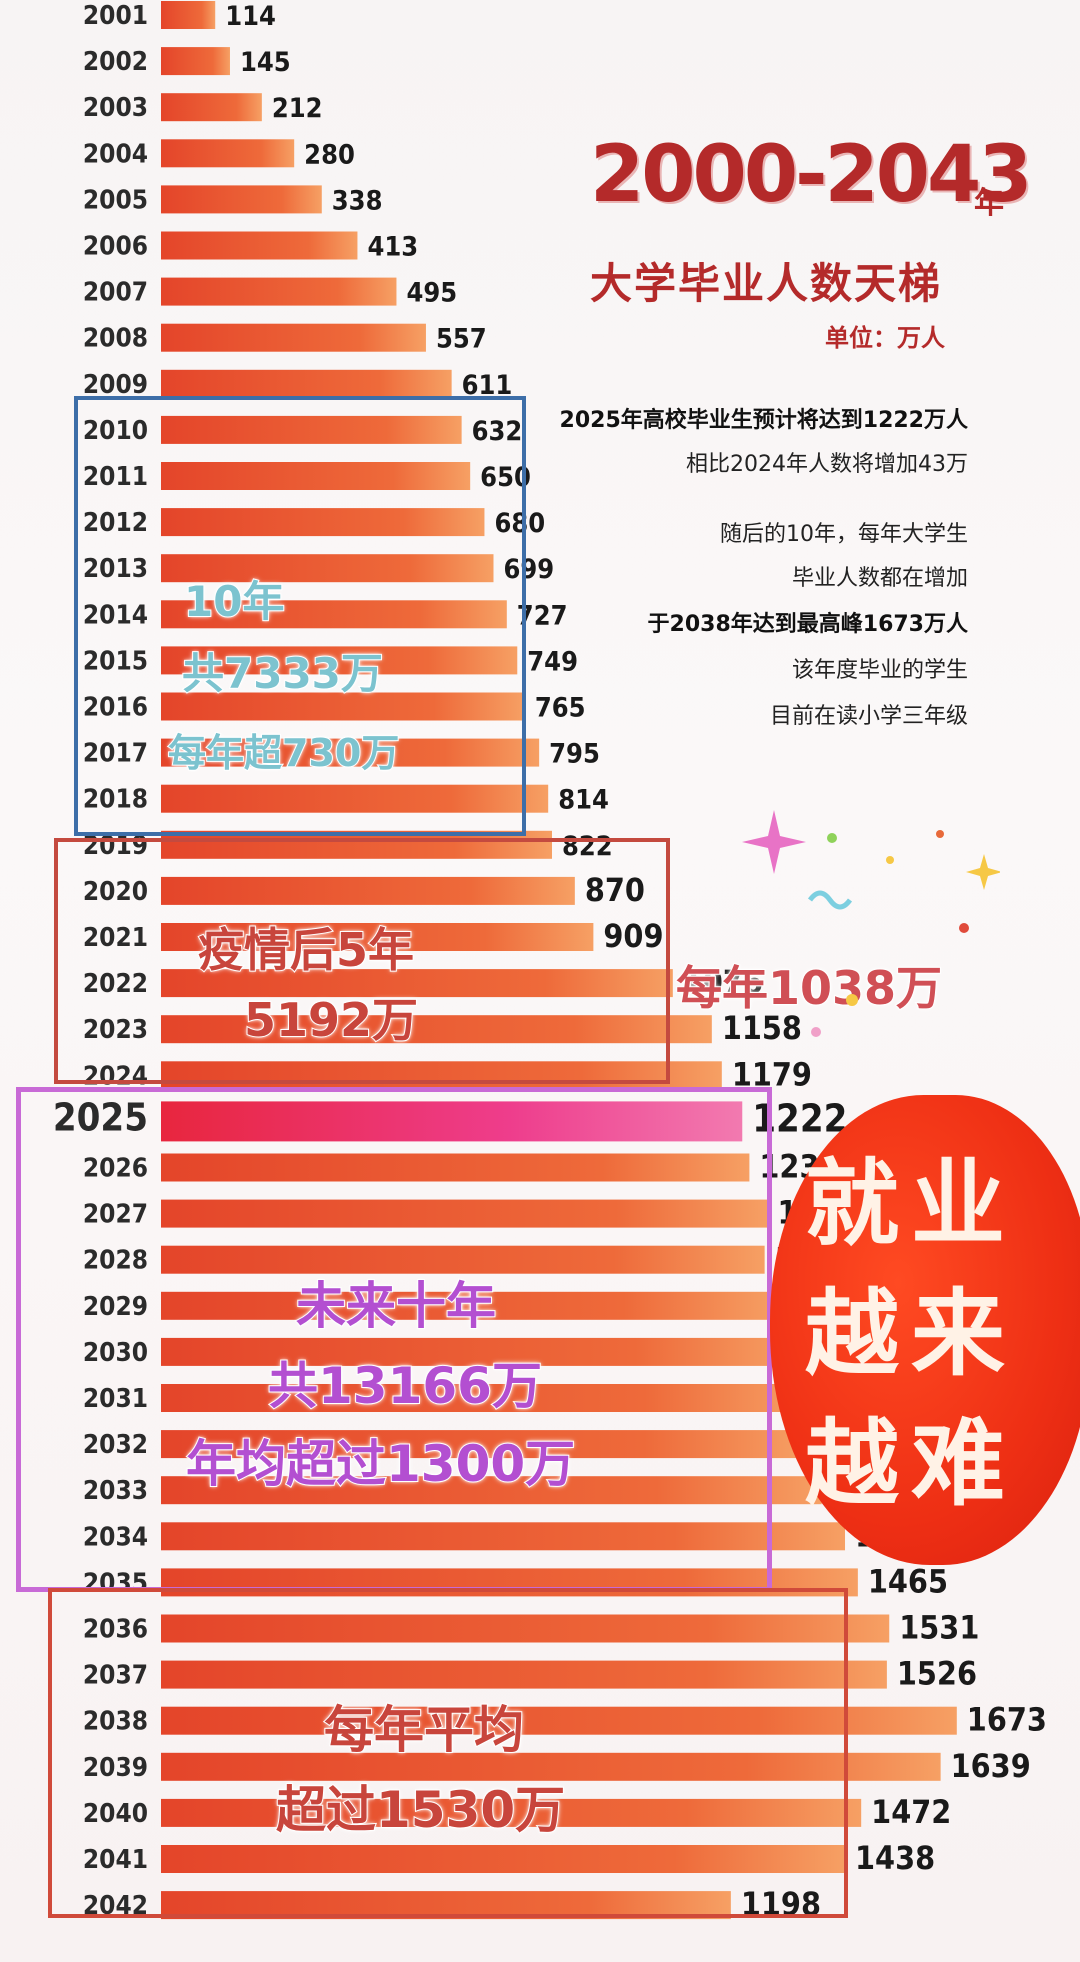 The height and width of the screenshot is (1962, 1080). I want to click on value-label-2035: 1465, so click(908, 1581).